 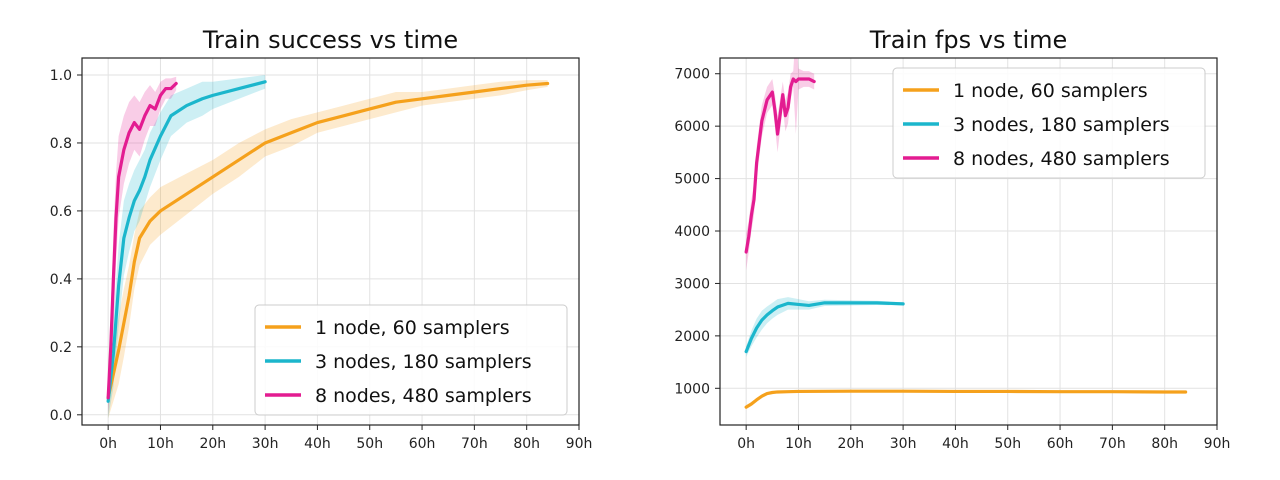 I want to click on y-tick-label: 0.2, so click(x=61, y=348).